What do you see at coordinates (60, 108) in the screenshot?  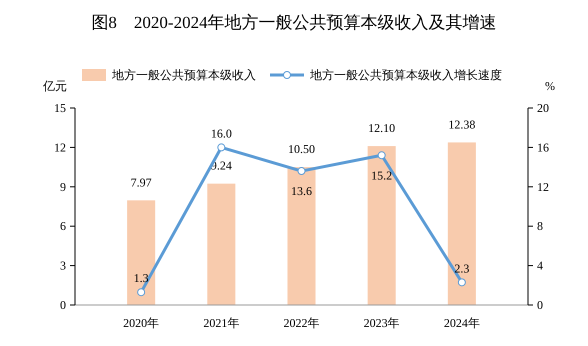 I see `y-tick-label: 15` at bounding box center [60, 108].